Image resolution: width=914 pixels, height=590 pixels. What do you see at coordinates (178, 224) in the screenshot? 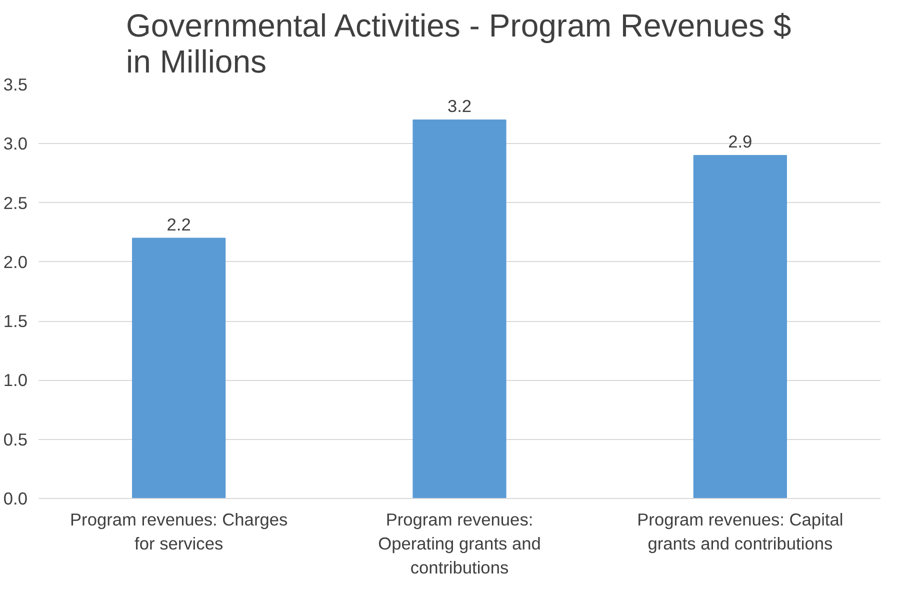
I see `data-label: 2.2` at bounding box center [178, 224].